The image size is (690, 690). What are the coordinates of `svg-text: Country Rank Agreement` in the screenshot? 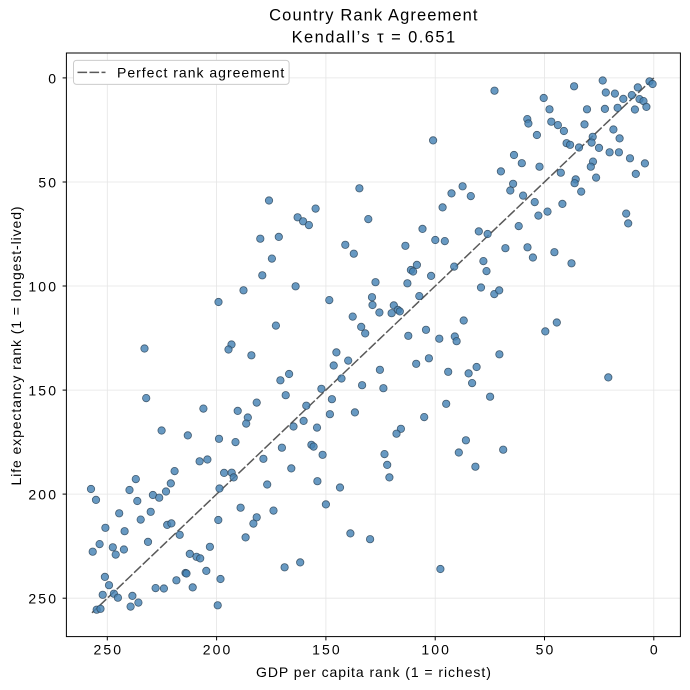 It's located at (373, 15).